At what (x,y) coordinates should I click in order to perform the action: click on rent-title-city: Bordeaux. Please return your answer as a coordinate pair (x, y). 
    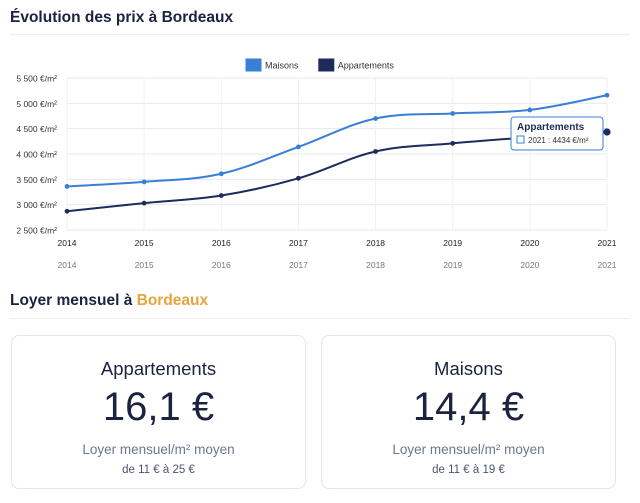
    Looking at the image, I should click on (172, 300).